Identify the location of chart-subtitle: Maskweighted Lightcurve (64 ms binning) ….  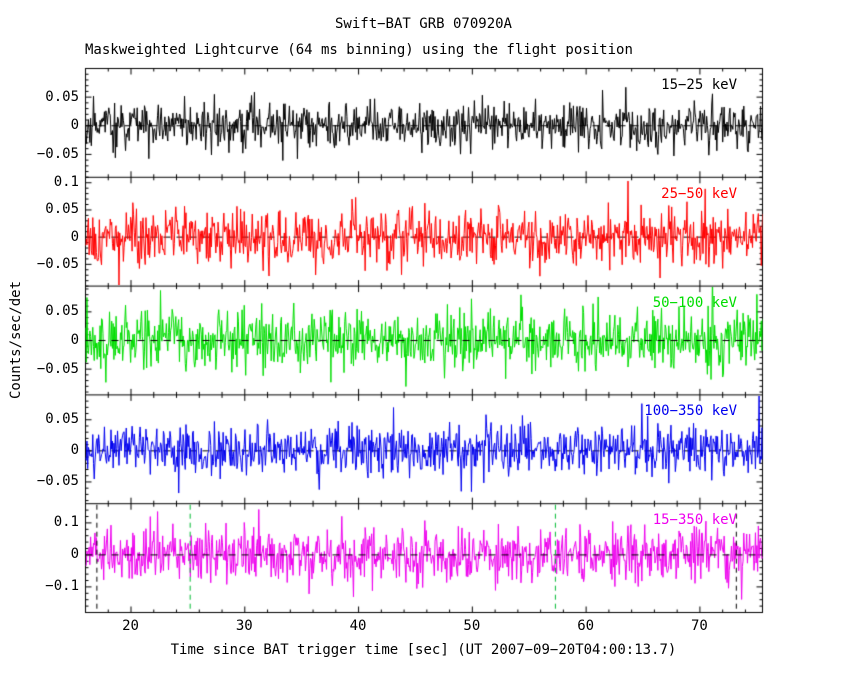
(359, 50).